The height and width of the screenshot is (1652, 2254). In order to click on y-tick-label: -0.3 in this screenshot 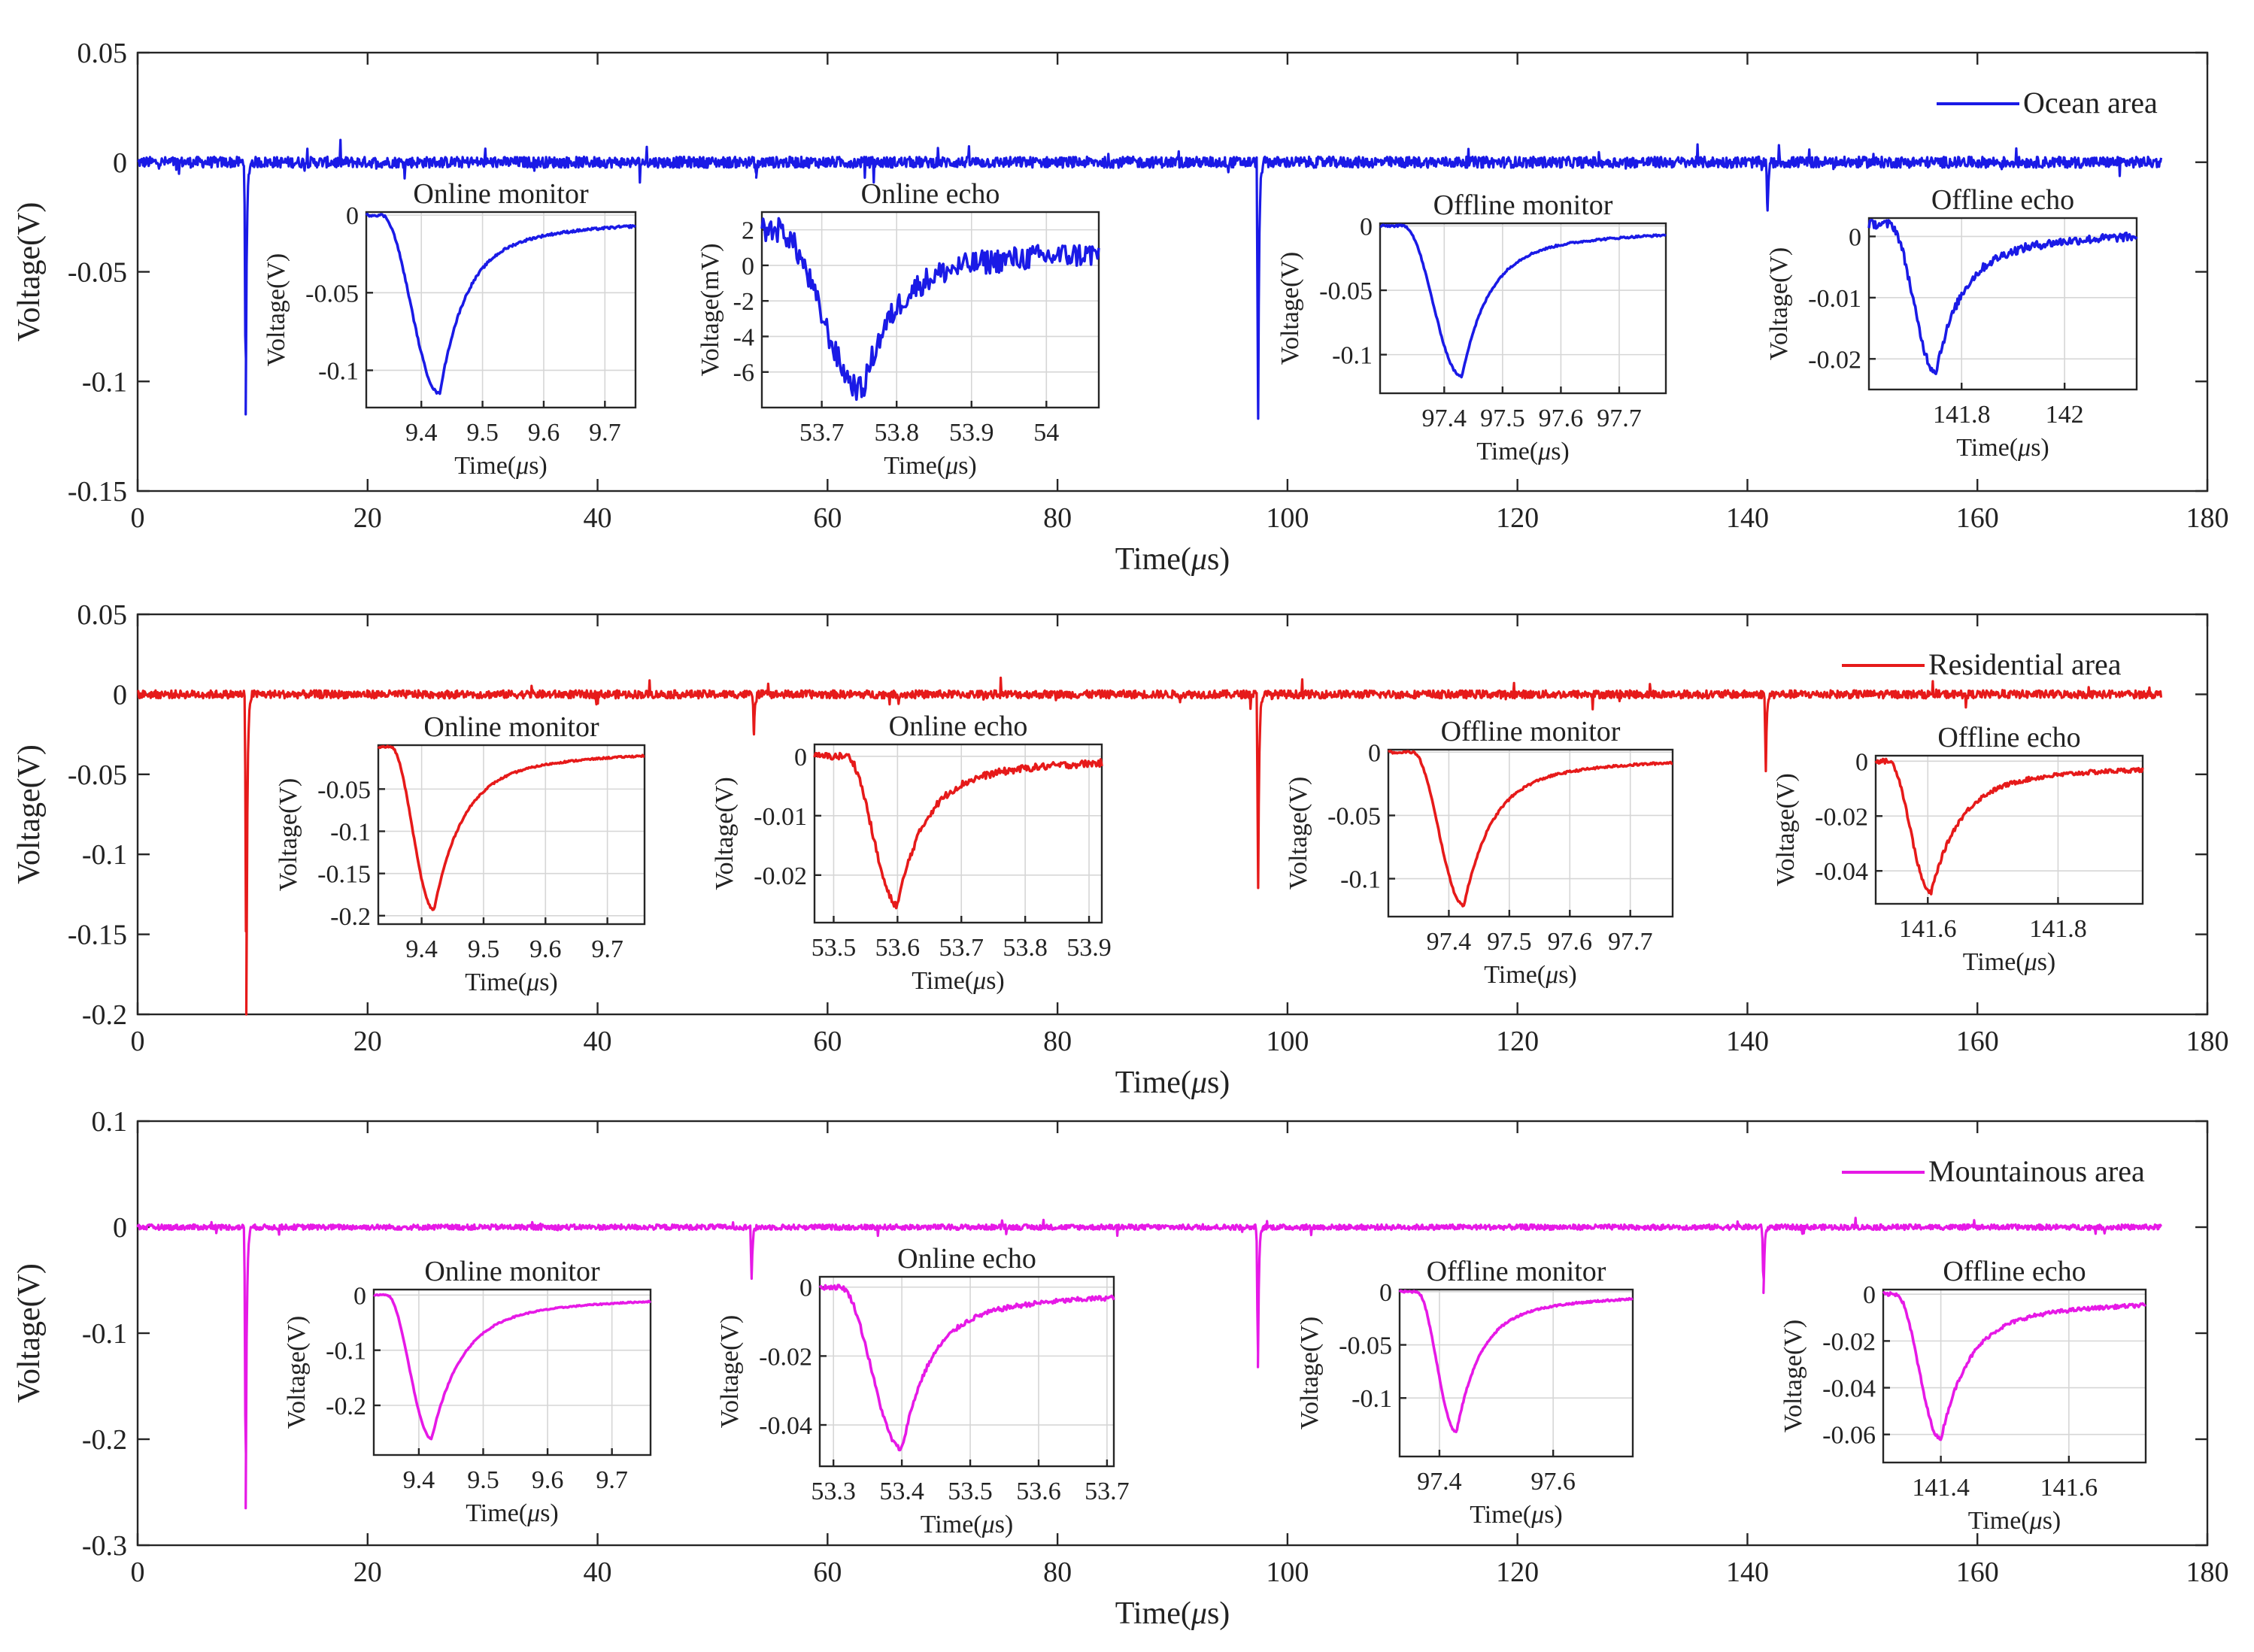, I will do `click(105, 1546)`.